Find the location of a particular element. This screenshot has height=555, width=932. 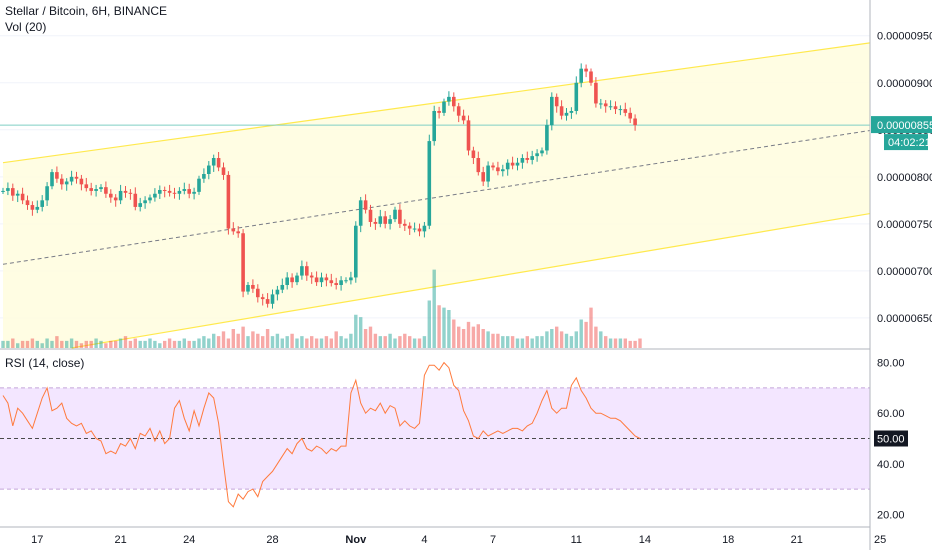

price-tick-label: 0.00000700 is located at coordinates (904, 272).